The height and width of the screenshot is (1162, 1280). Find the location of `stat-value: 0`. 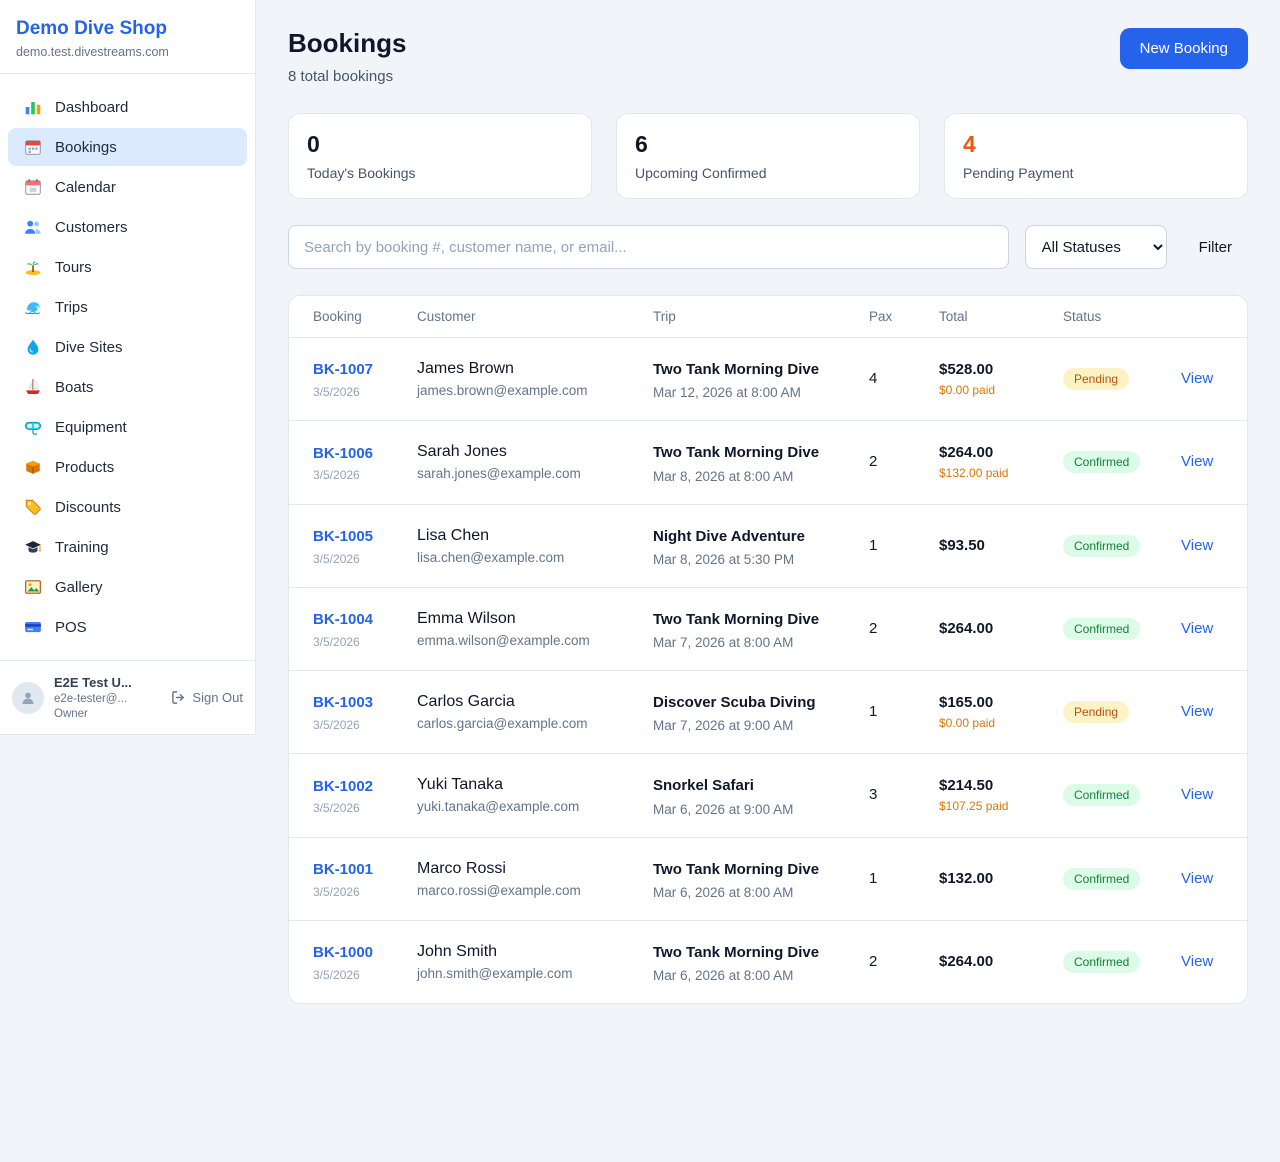

stat-value: 0 is located at coordinates (313, 144).